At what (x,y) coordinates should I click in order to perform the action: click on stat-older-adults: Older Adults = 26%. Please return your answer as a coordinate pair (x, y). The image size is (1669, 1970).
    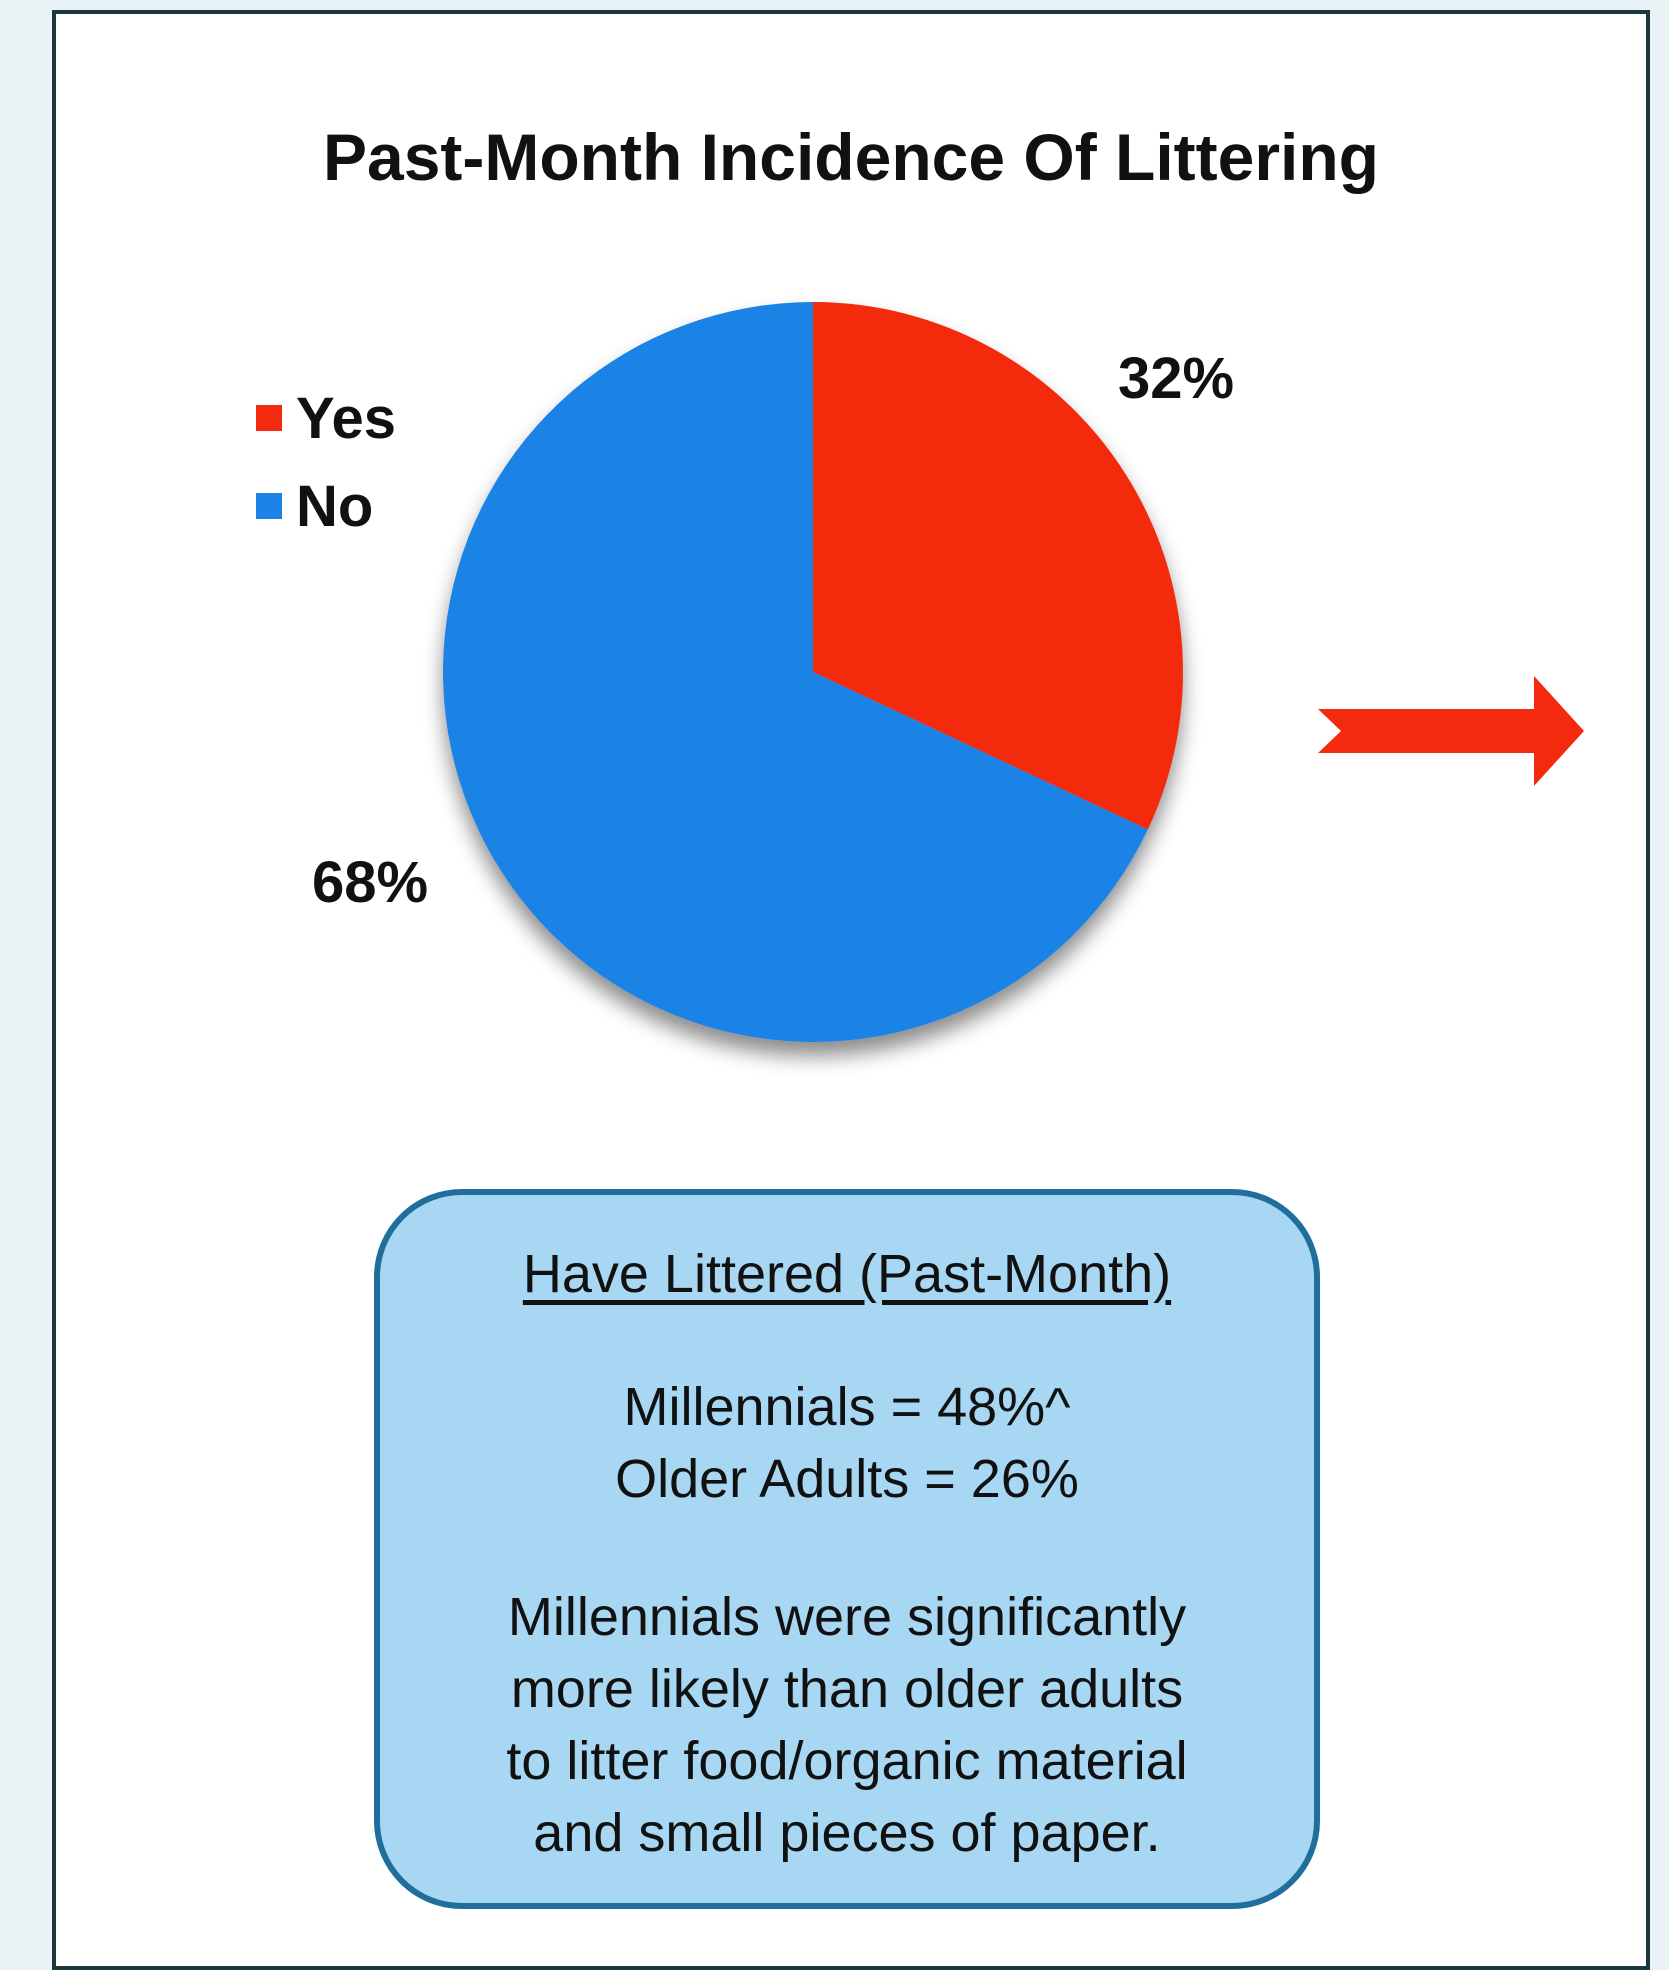
    Looking at the image, I should click on (847, 1479).